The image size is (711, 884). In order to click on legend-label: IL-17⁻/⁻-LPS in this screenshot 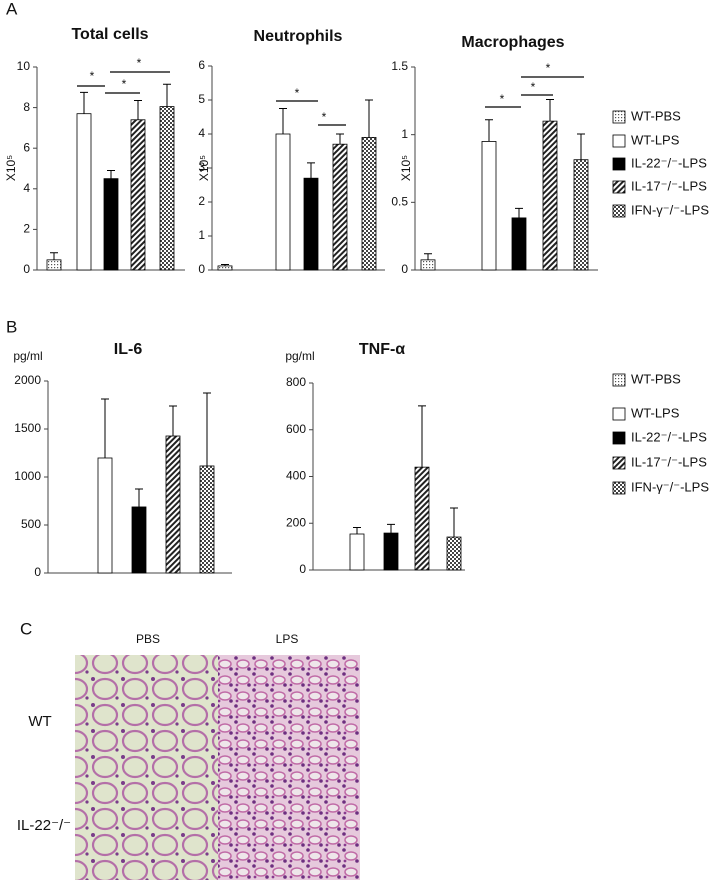, I will do `click(669, 461)`.